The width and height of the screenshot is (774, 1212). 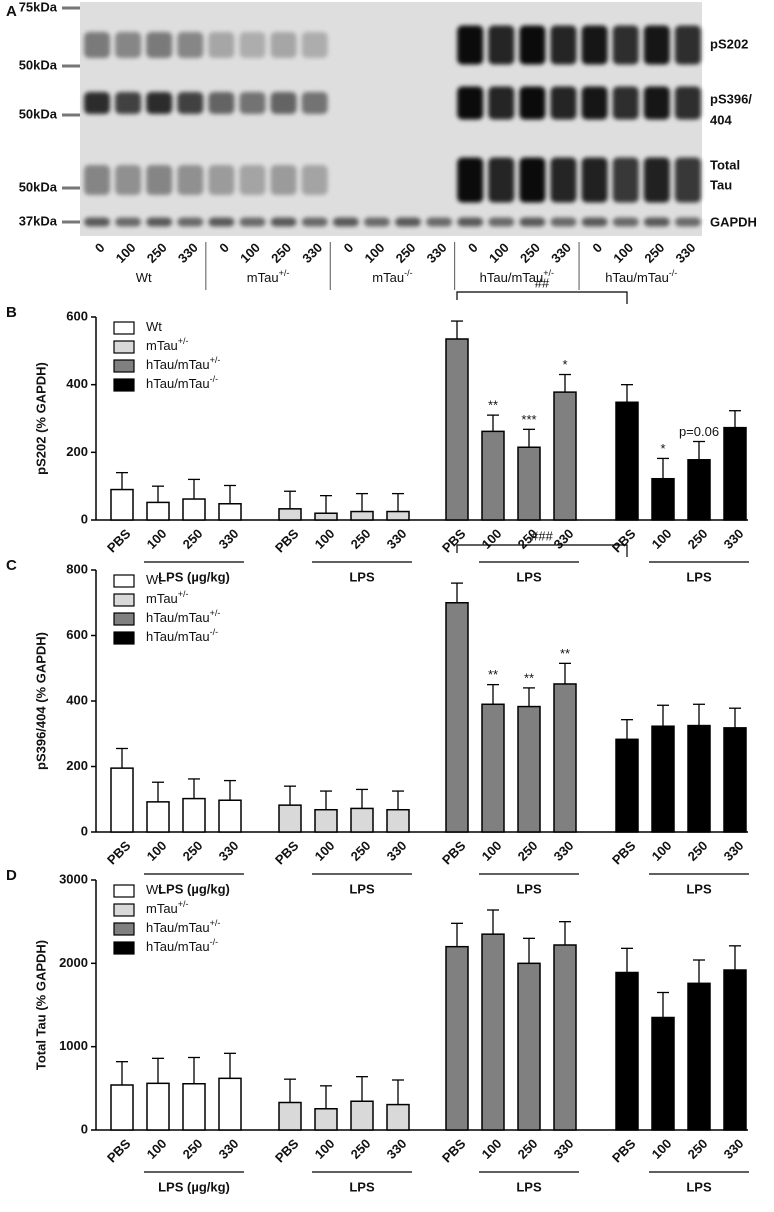 What do you see at coordinates (77, 451) in the screenshot?
I see `y-tick-label: 200` at bounding box center [77, 451].